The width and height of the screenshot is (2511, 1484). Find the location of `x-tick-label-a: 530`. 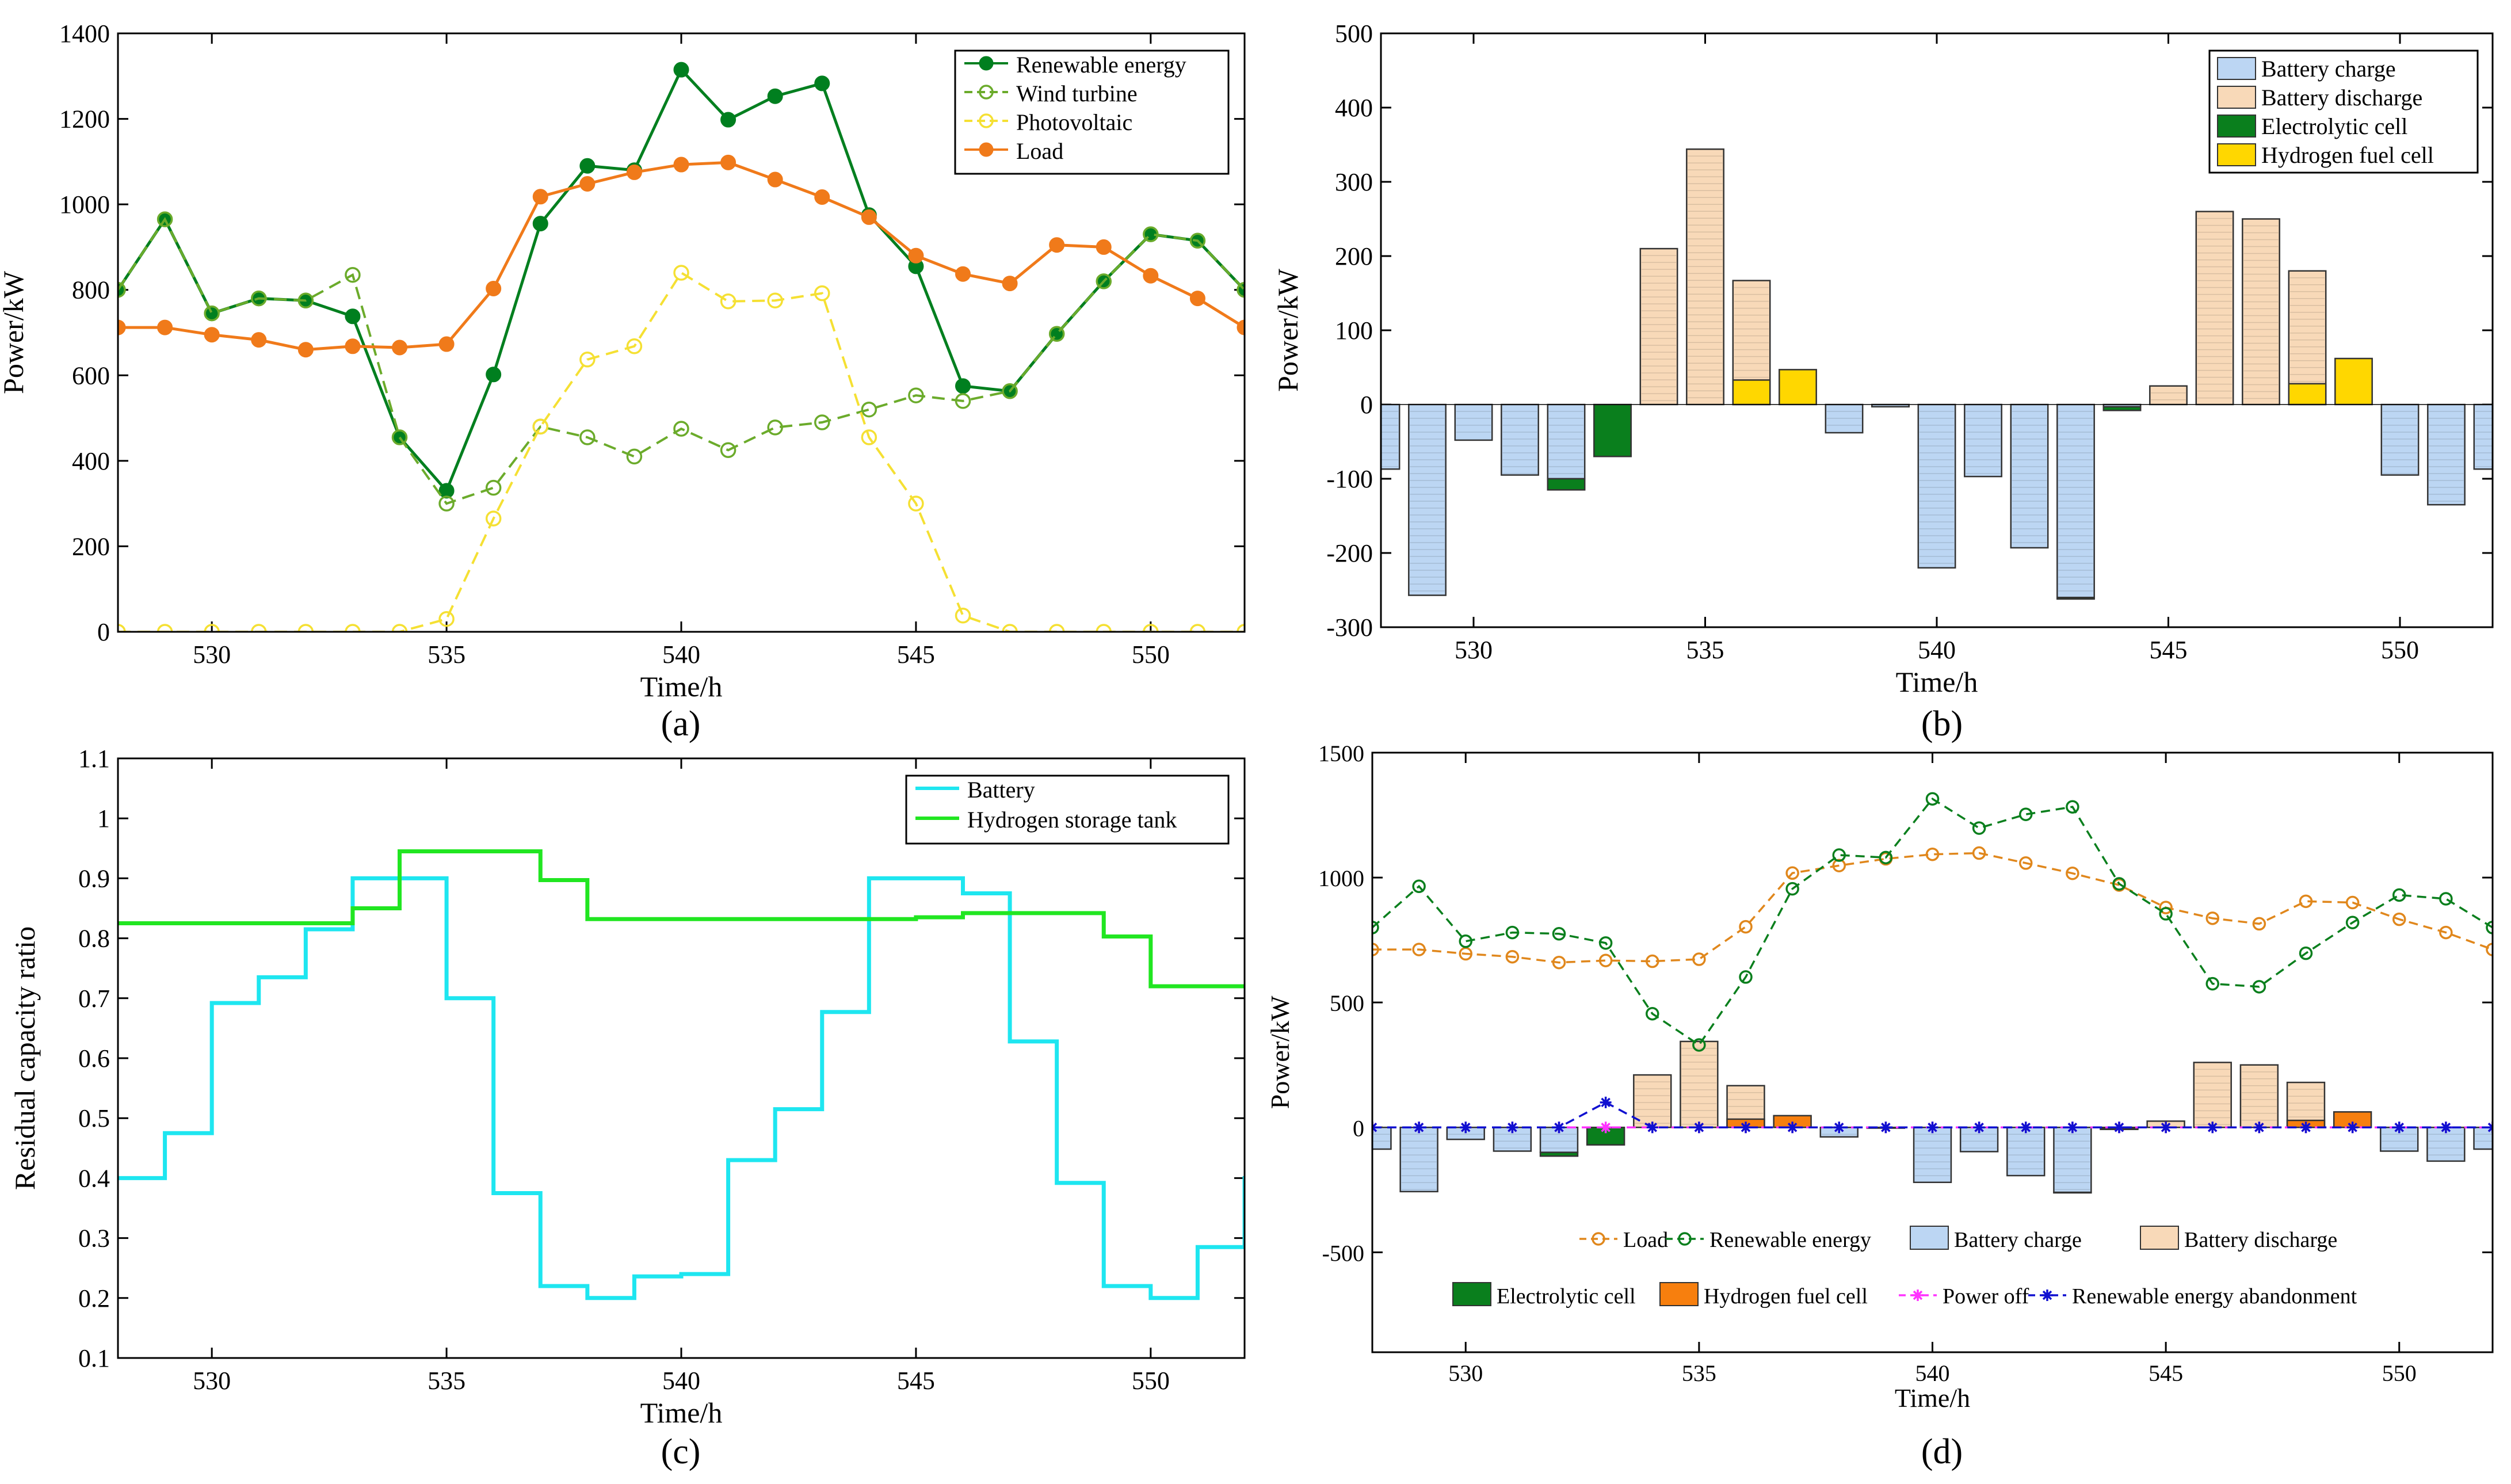

x-tick-label-a: 530 is located at coordinates (212, 654).